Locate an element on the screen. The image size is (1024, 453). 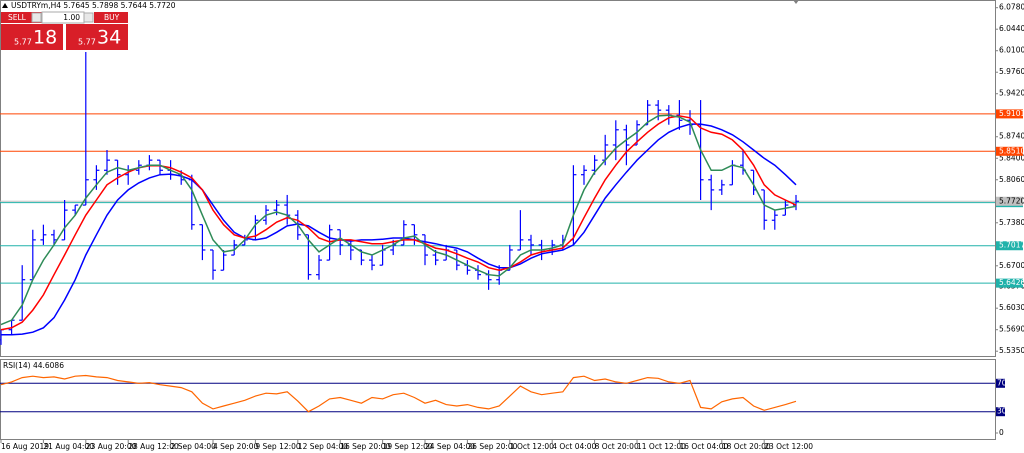
y-tick-label: 5.6700 is located at coordinates (1011, 265).